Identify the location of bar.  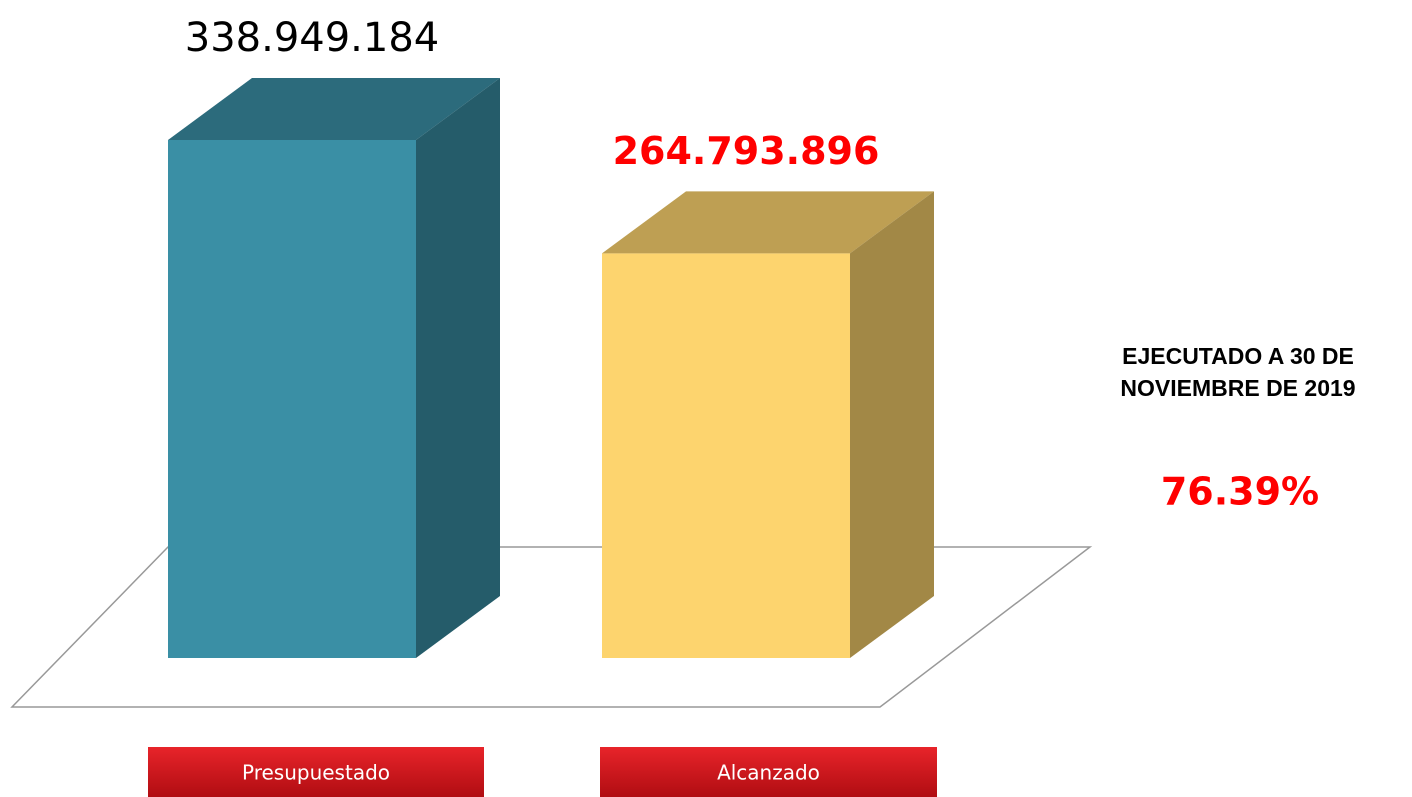
(768, 425).